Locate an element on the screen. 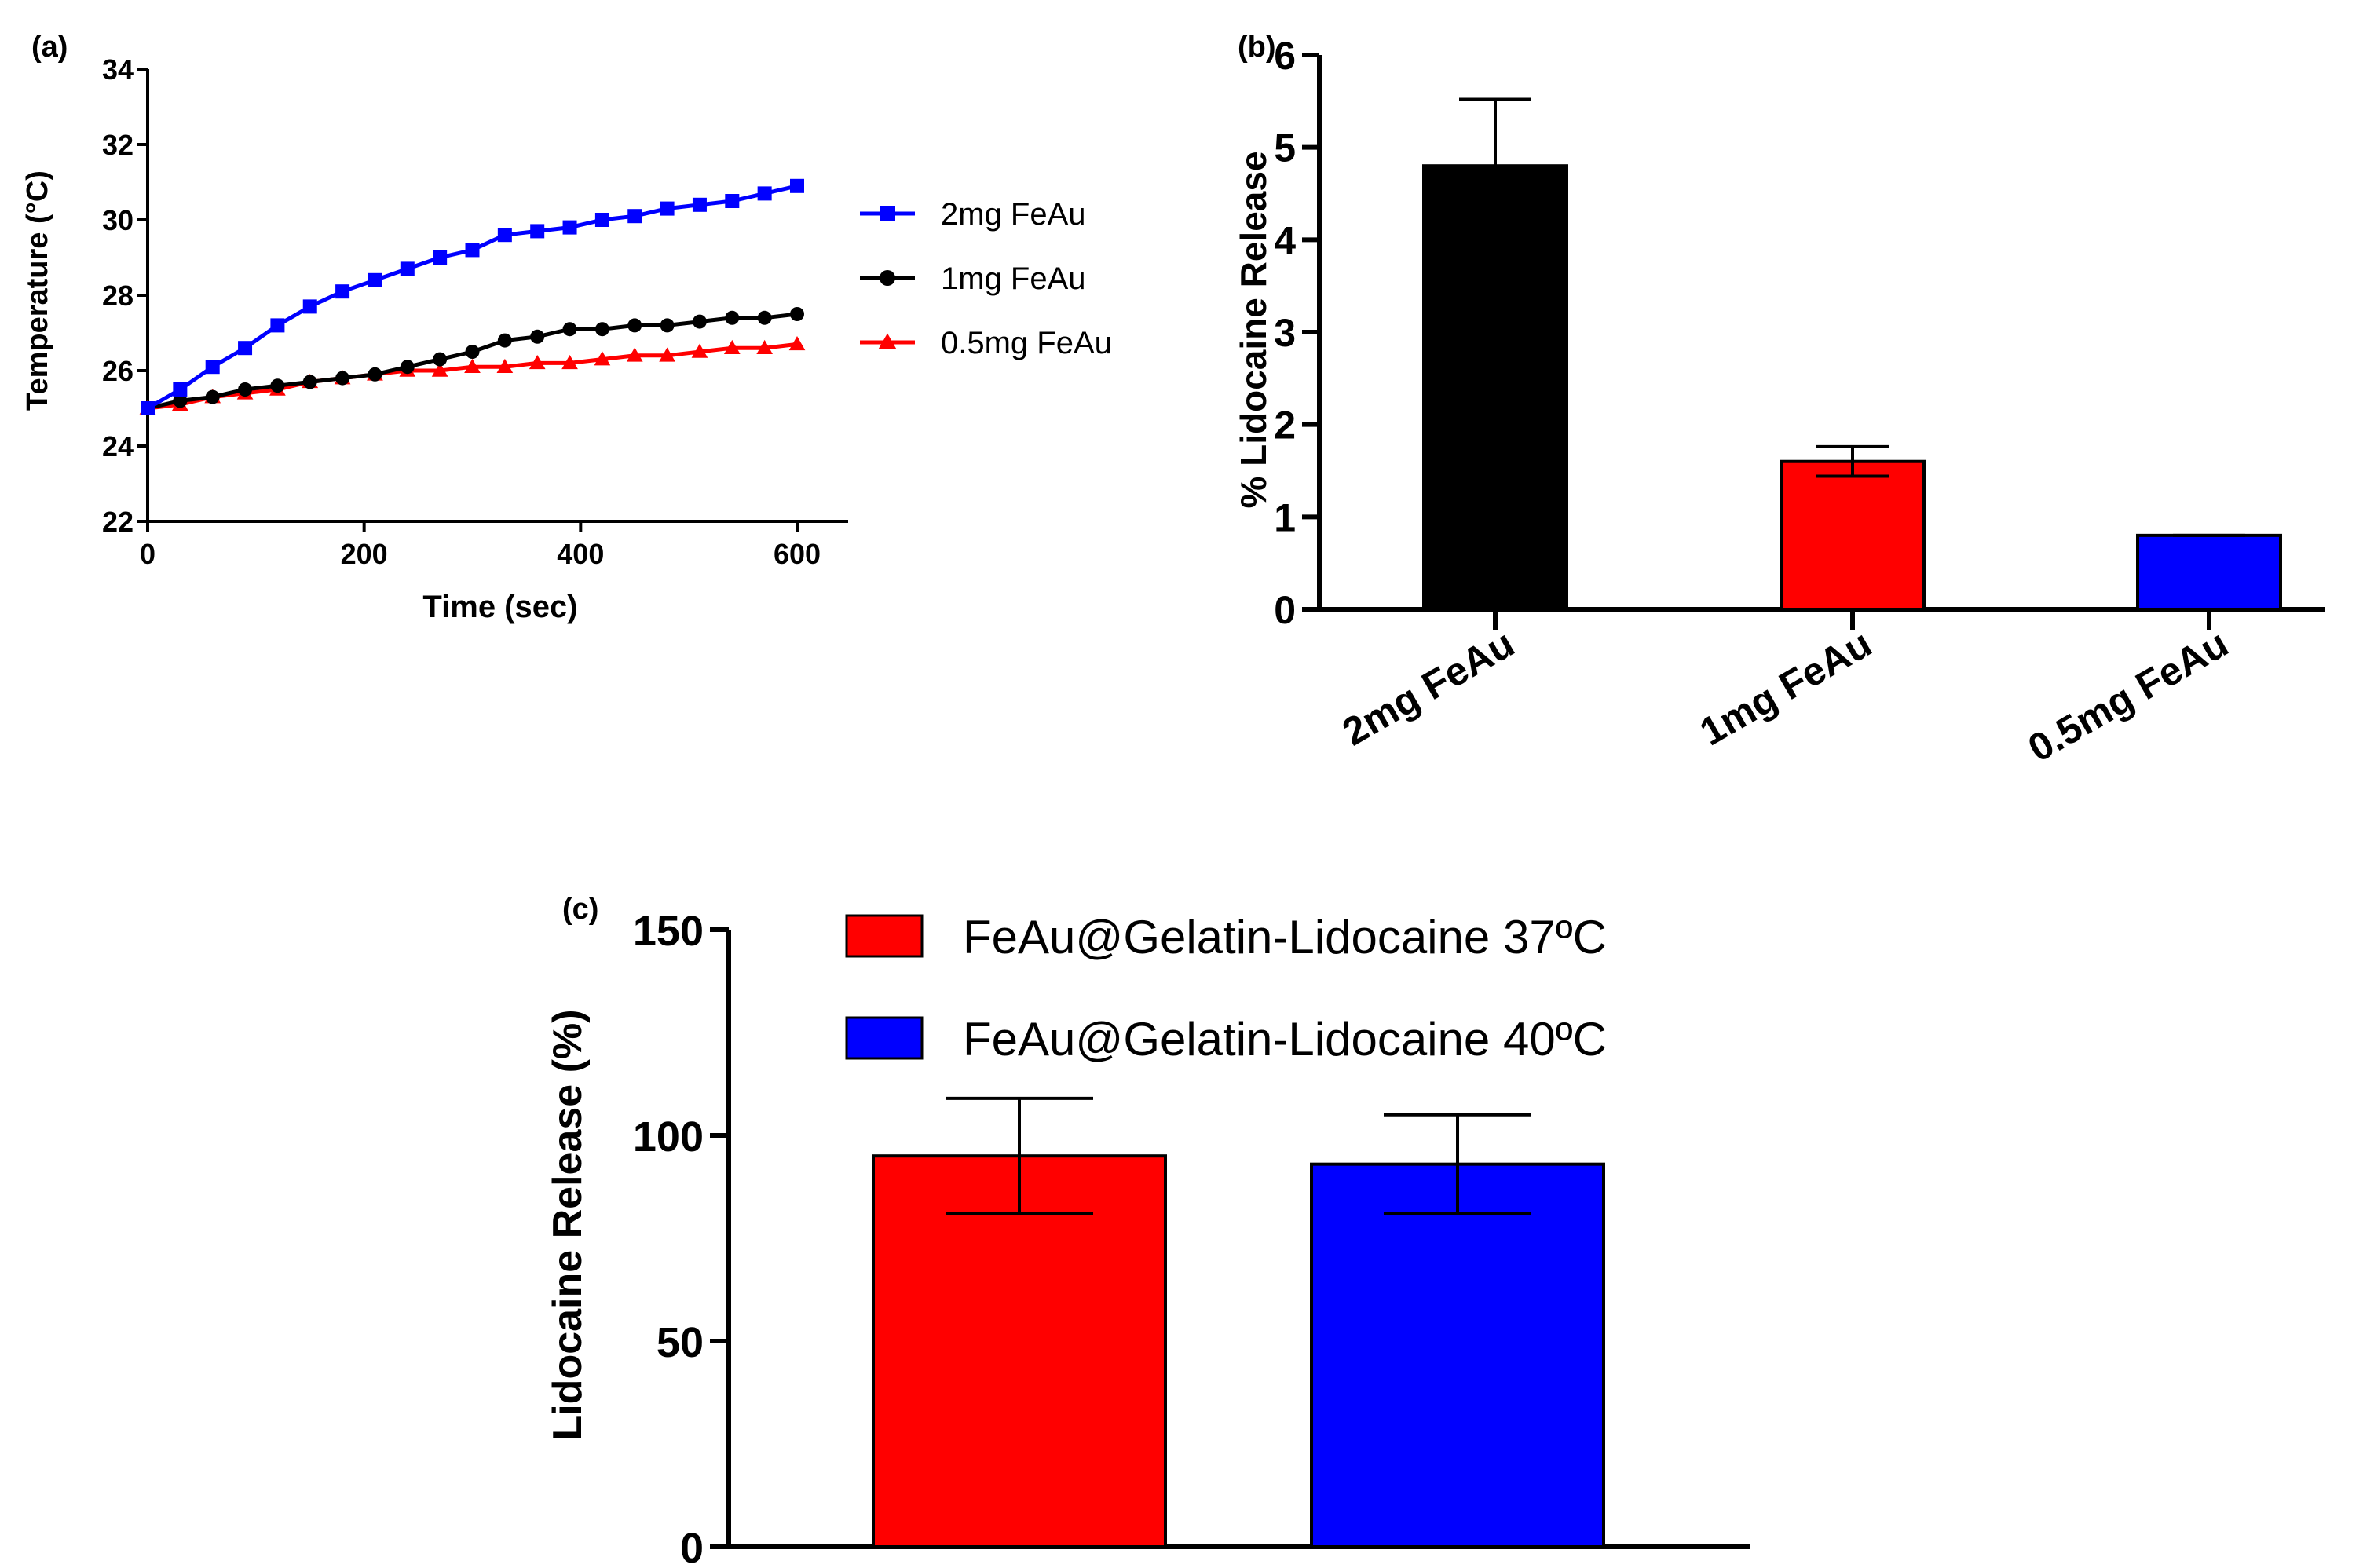 The height and width of the screenshot is (1568, 2374). panel-a-y-tick-label: 32 is located at coordinates (118, 145).